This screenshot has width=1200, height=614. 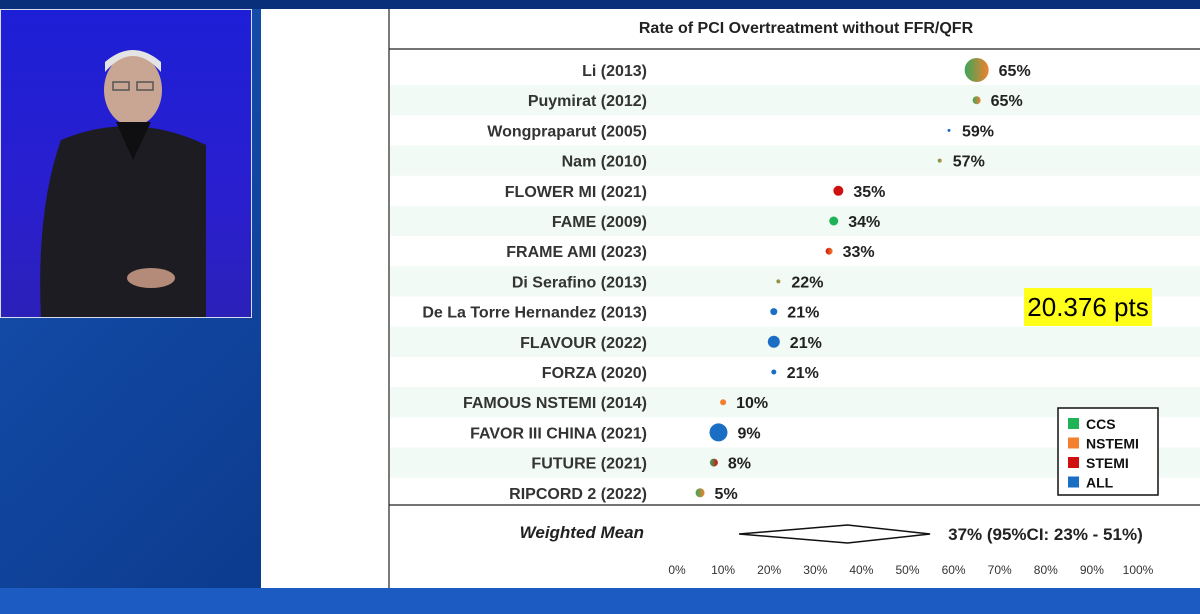 I want to click on study-label: FRAME AMI (2023), so click(x=576, y=252).